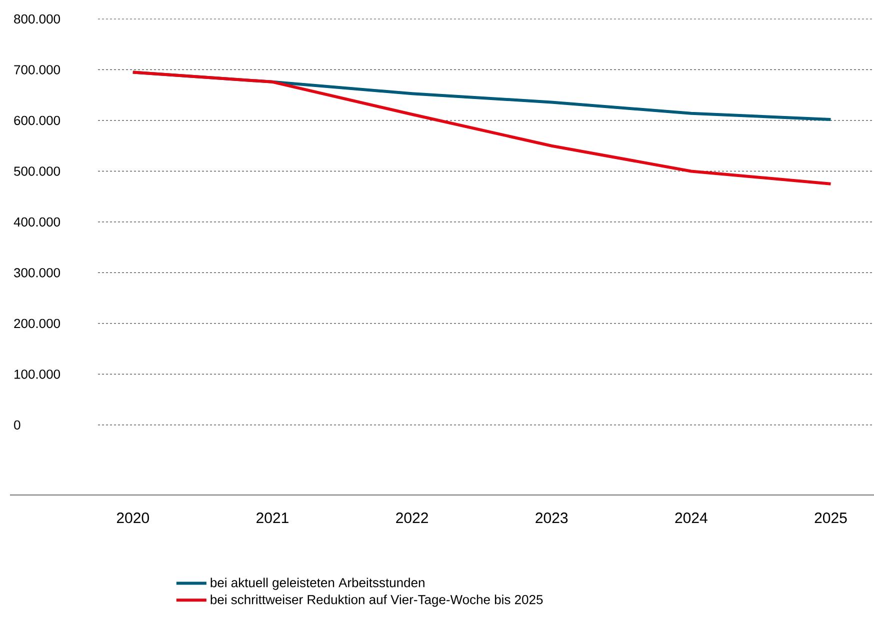 The width and height of the screenshot is (874, 623). What do you see at coordinates (272, 518) in the screenshot?
I see `x-tick-label: 2021` at bounding box center [272, 518].